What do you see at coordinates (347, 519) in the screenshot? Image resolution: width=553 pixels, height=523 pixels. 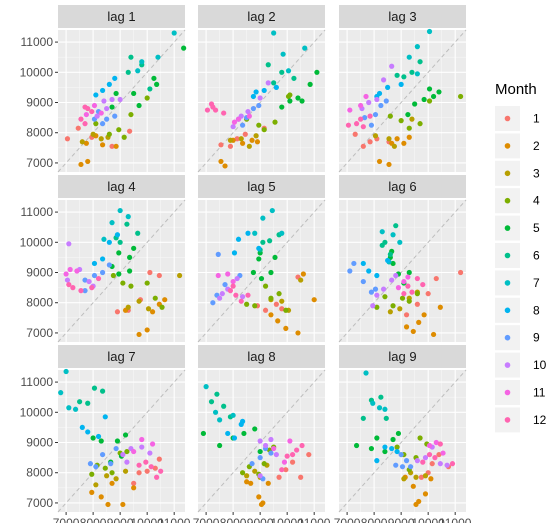 I see `x-tick-label: 7000` at bounding box center [347, 519].